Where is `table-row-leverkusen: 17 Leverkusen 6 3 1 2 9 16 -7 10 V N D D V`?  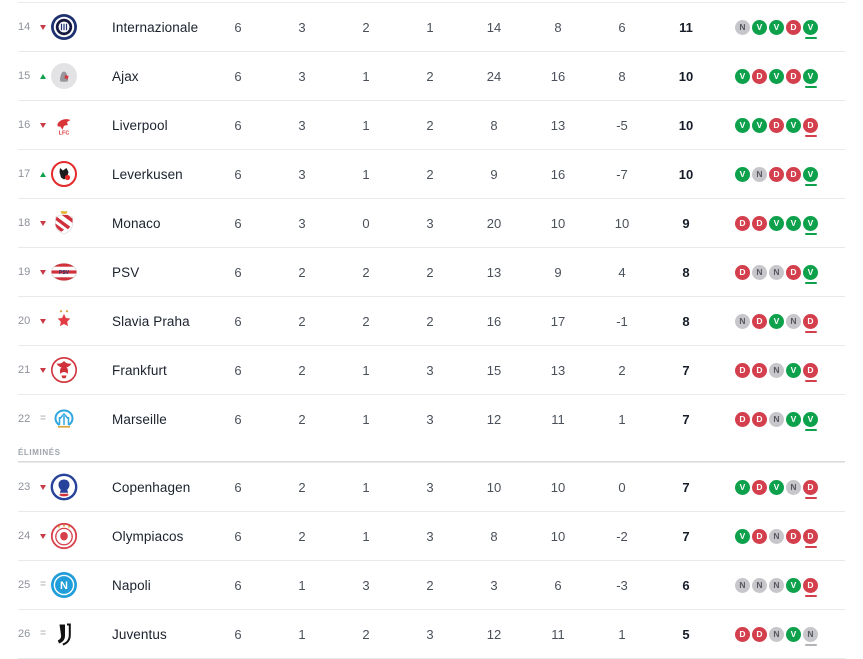
table-row-leverkusen: 17 Leverkusen 6 3 1 2 9 16 -7 10 V N D D V is located at coordinates (431, 173).